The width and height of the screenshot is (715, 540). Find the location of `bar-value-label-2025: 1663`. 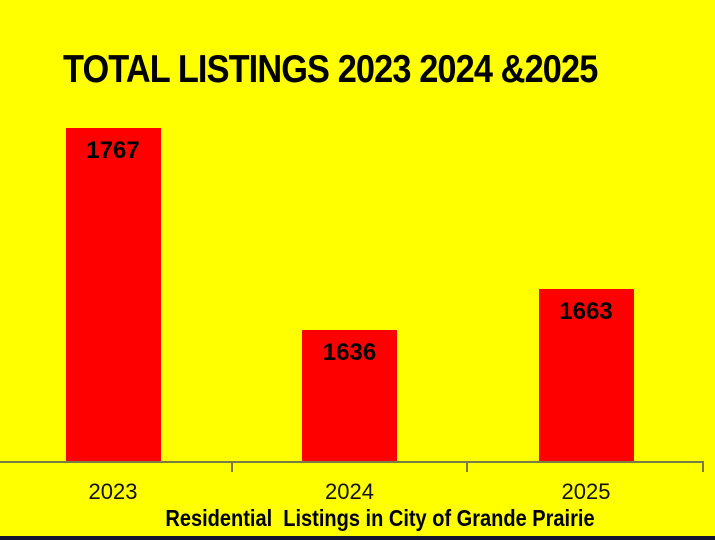

bar-value-label-2025: 1663 is located at coordinates (586, 311).